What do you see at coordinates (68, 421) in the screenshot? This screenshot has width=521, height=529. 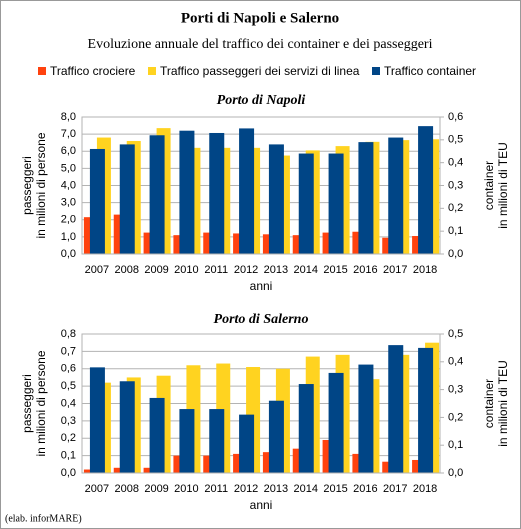 I see `y-tick-label: 0,3` at bounding box center [68, 421].